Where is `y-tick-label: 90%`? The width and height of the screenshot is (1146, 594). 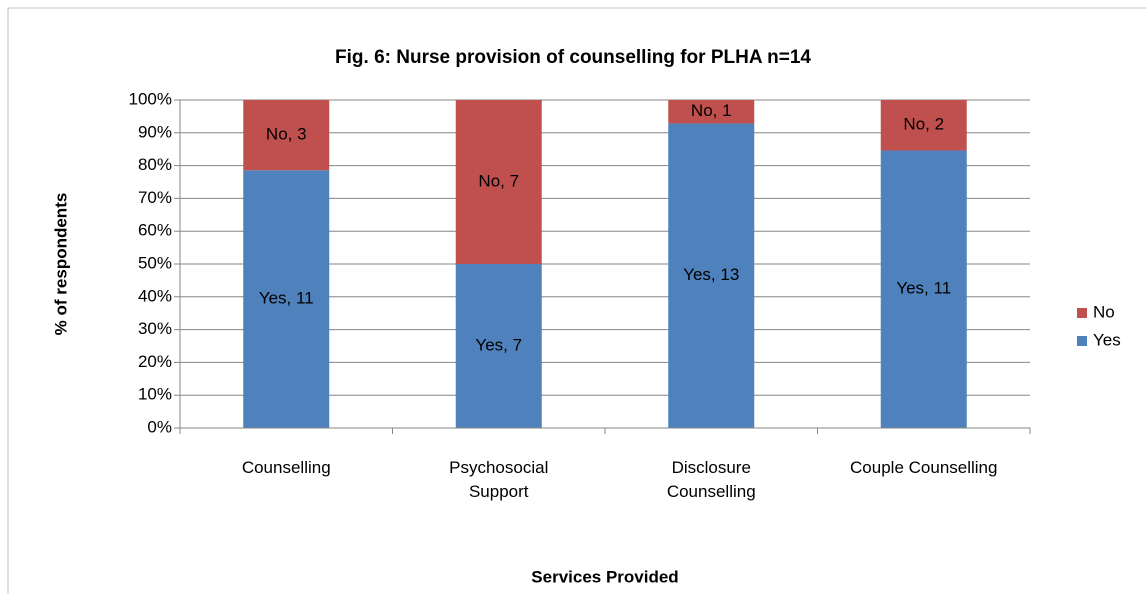
y-tick-label: 90% is located at coordinates (155, 131).